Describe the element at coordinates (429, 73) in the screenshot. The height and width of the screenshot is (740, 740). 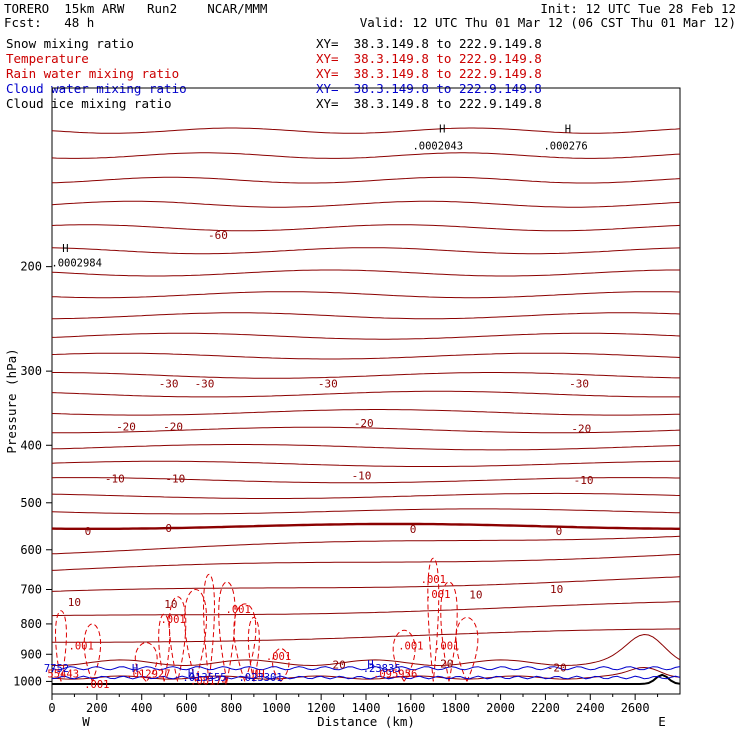
I see `field-xy-range: XY= 38.3.149.8 to 222.9.149.8` at that location.